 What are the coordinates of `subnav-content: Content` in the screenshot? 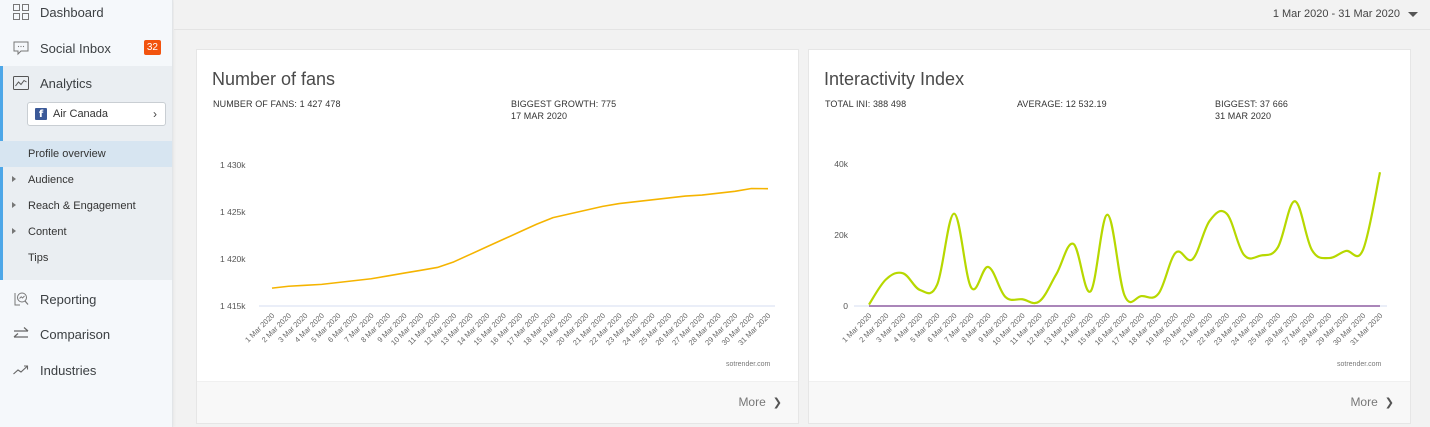 It's located at (86, 232).